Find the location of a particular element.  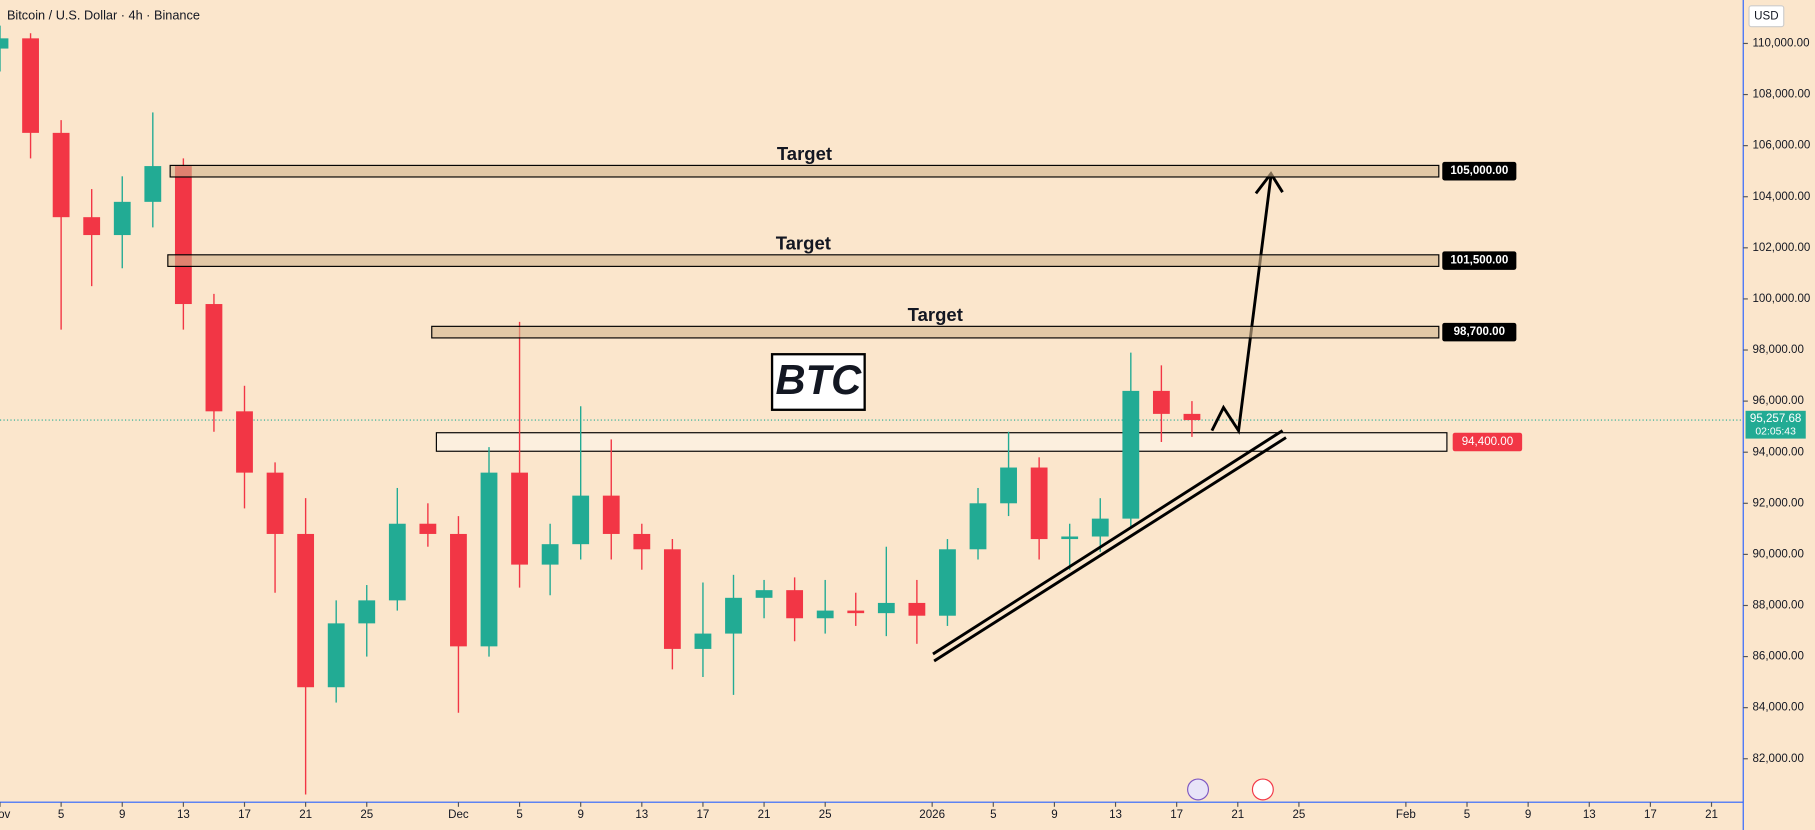

y-tick-label: 82,000.00 is located at coordinates (1777, 759).